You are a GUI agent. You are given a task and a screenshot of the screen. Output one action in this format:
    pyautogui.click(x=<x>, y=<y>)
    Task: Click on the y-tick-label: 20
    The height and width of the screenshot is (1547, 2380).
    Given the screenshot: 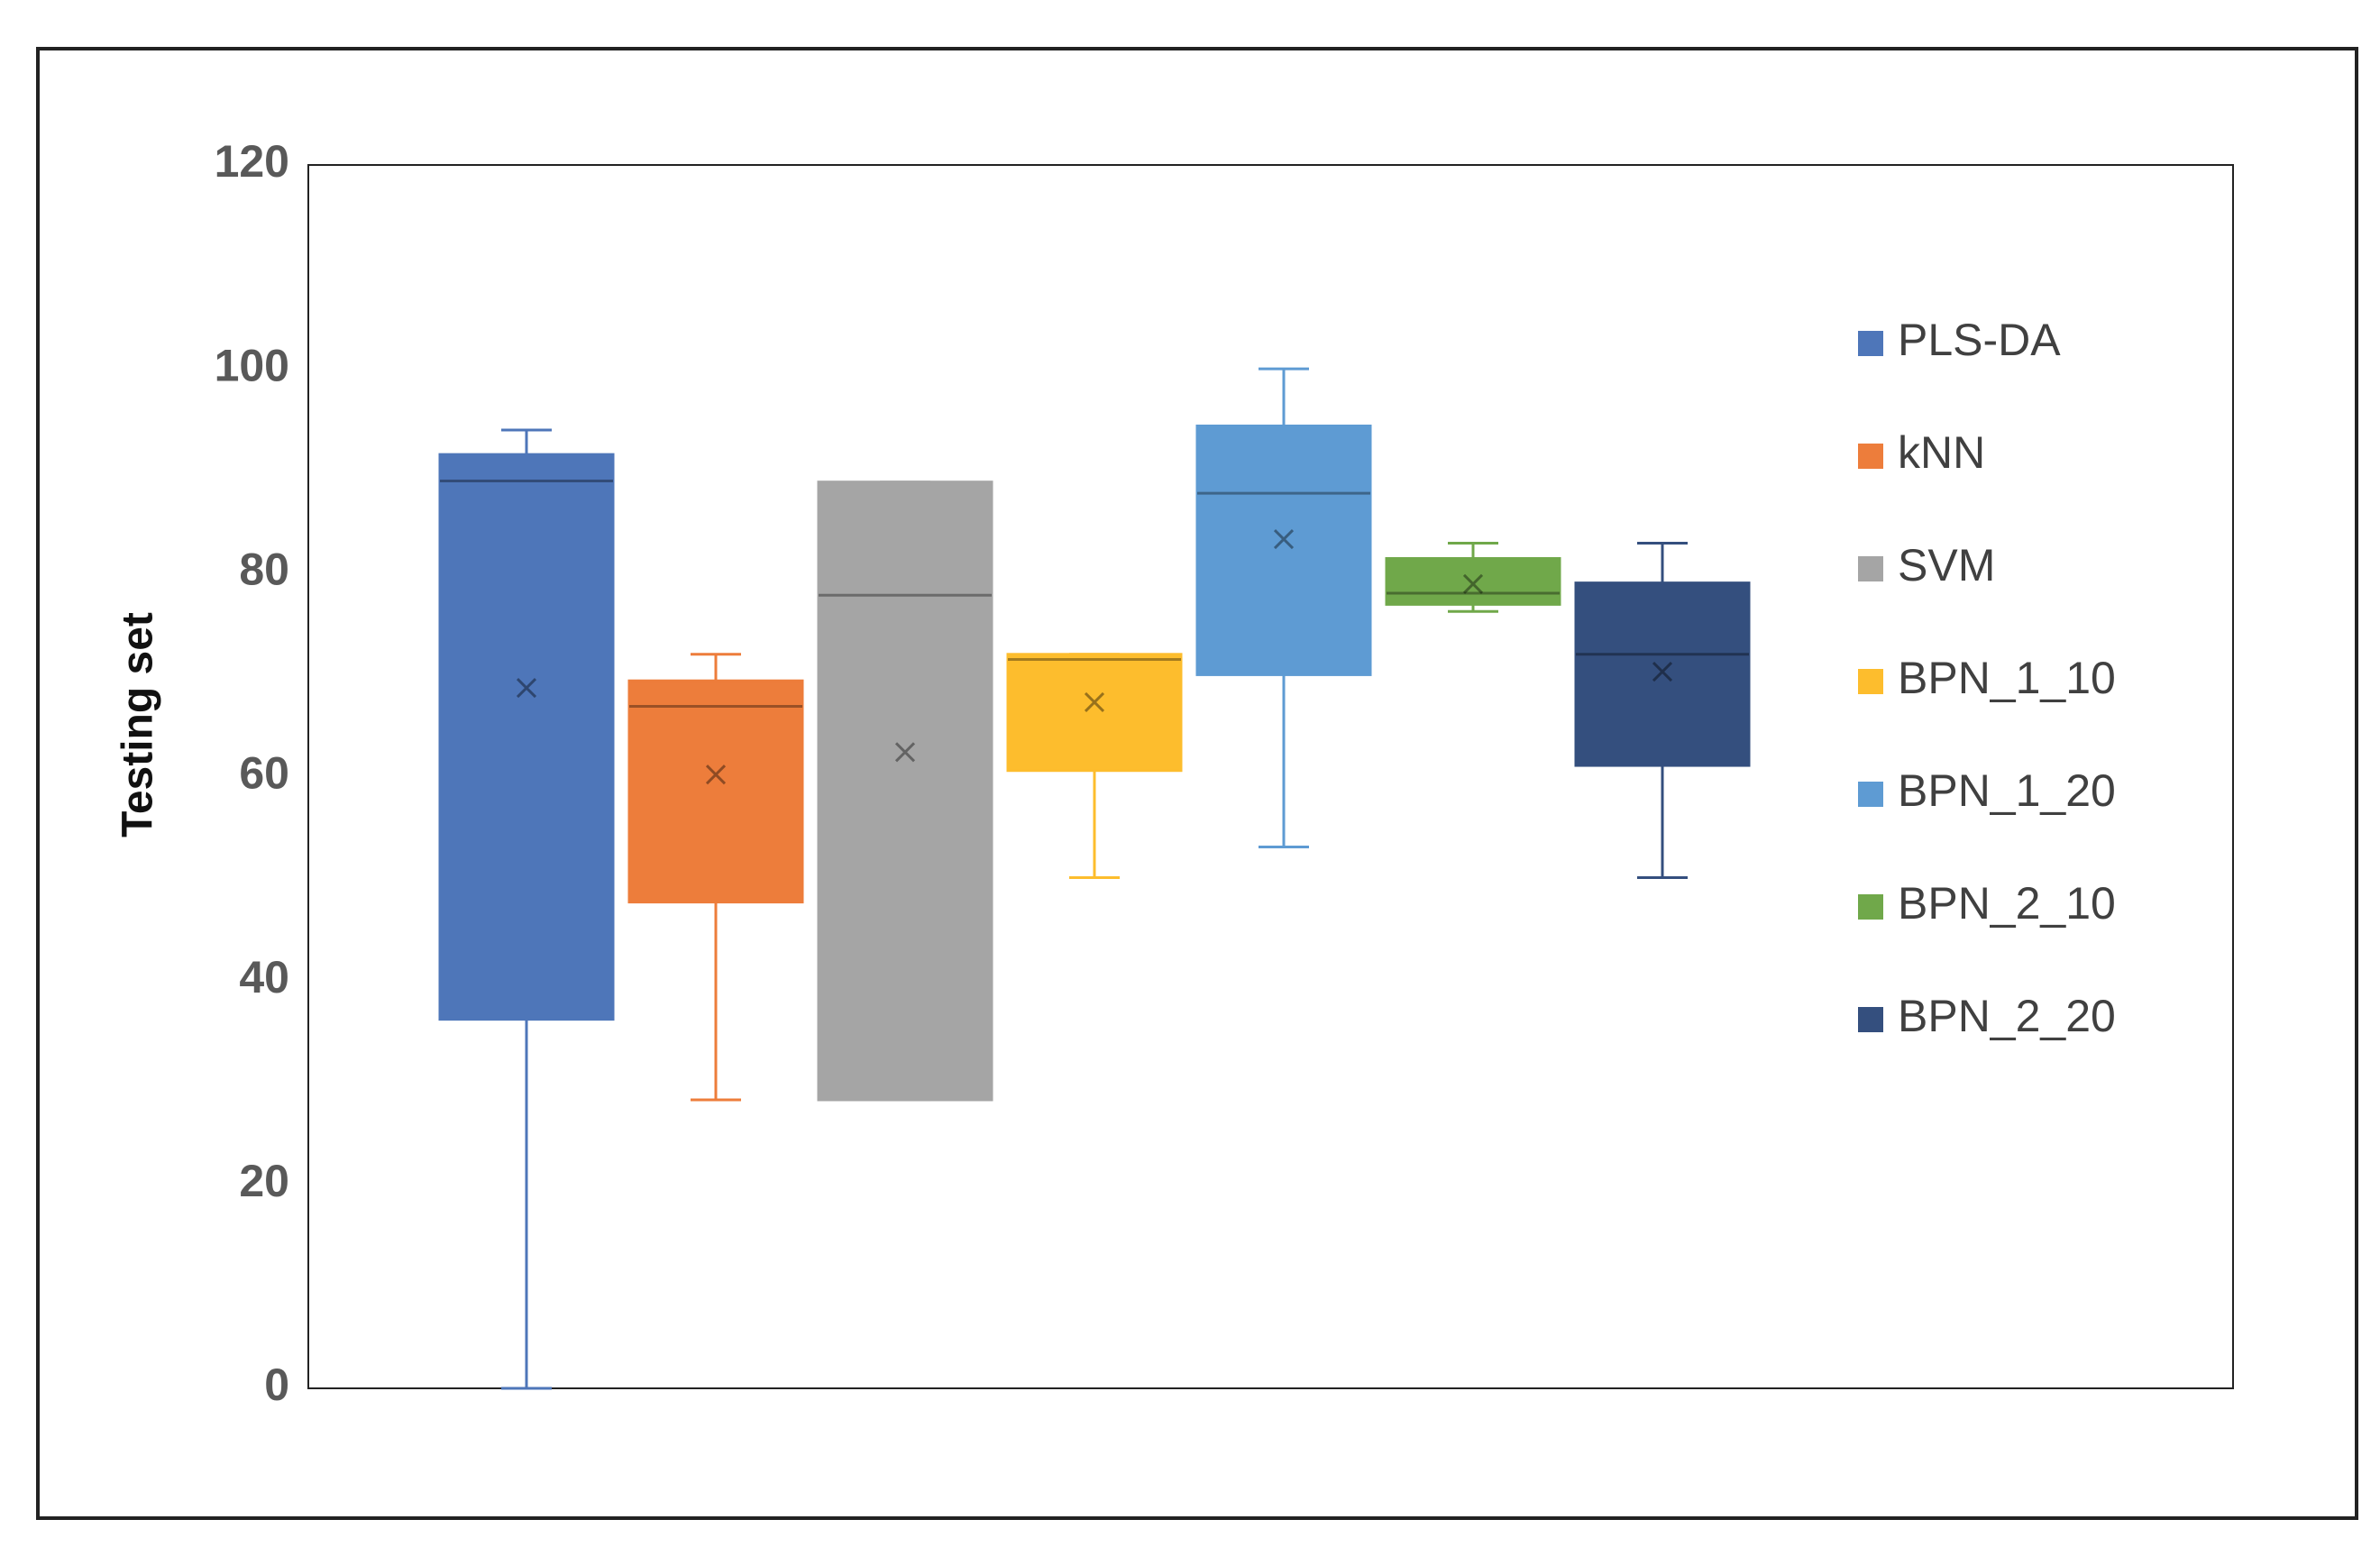 What is the action you would take?
    pyautogui.click(x=264, y=1181)
    